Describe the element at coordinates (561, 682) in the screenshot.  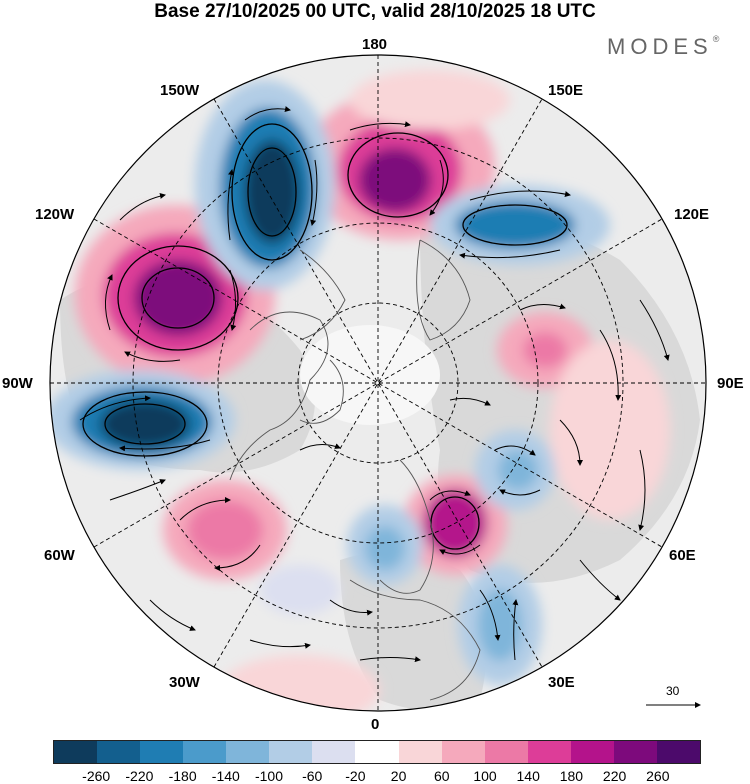
I see `lon-label-30e: 30E` at that location.